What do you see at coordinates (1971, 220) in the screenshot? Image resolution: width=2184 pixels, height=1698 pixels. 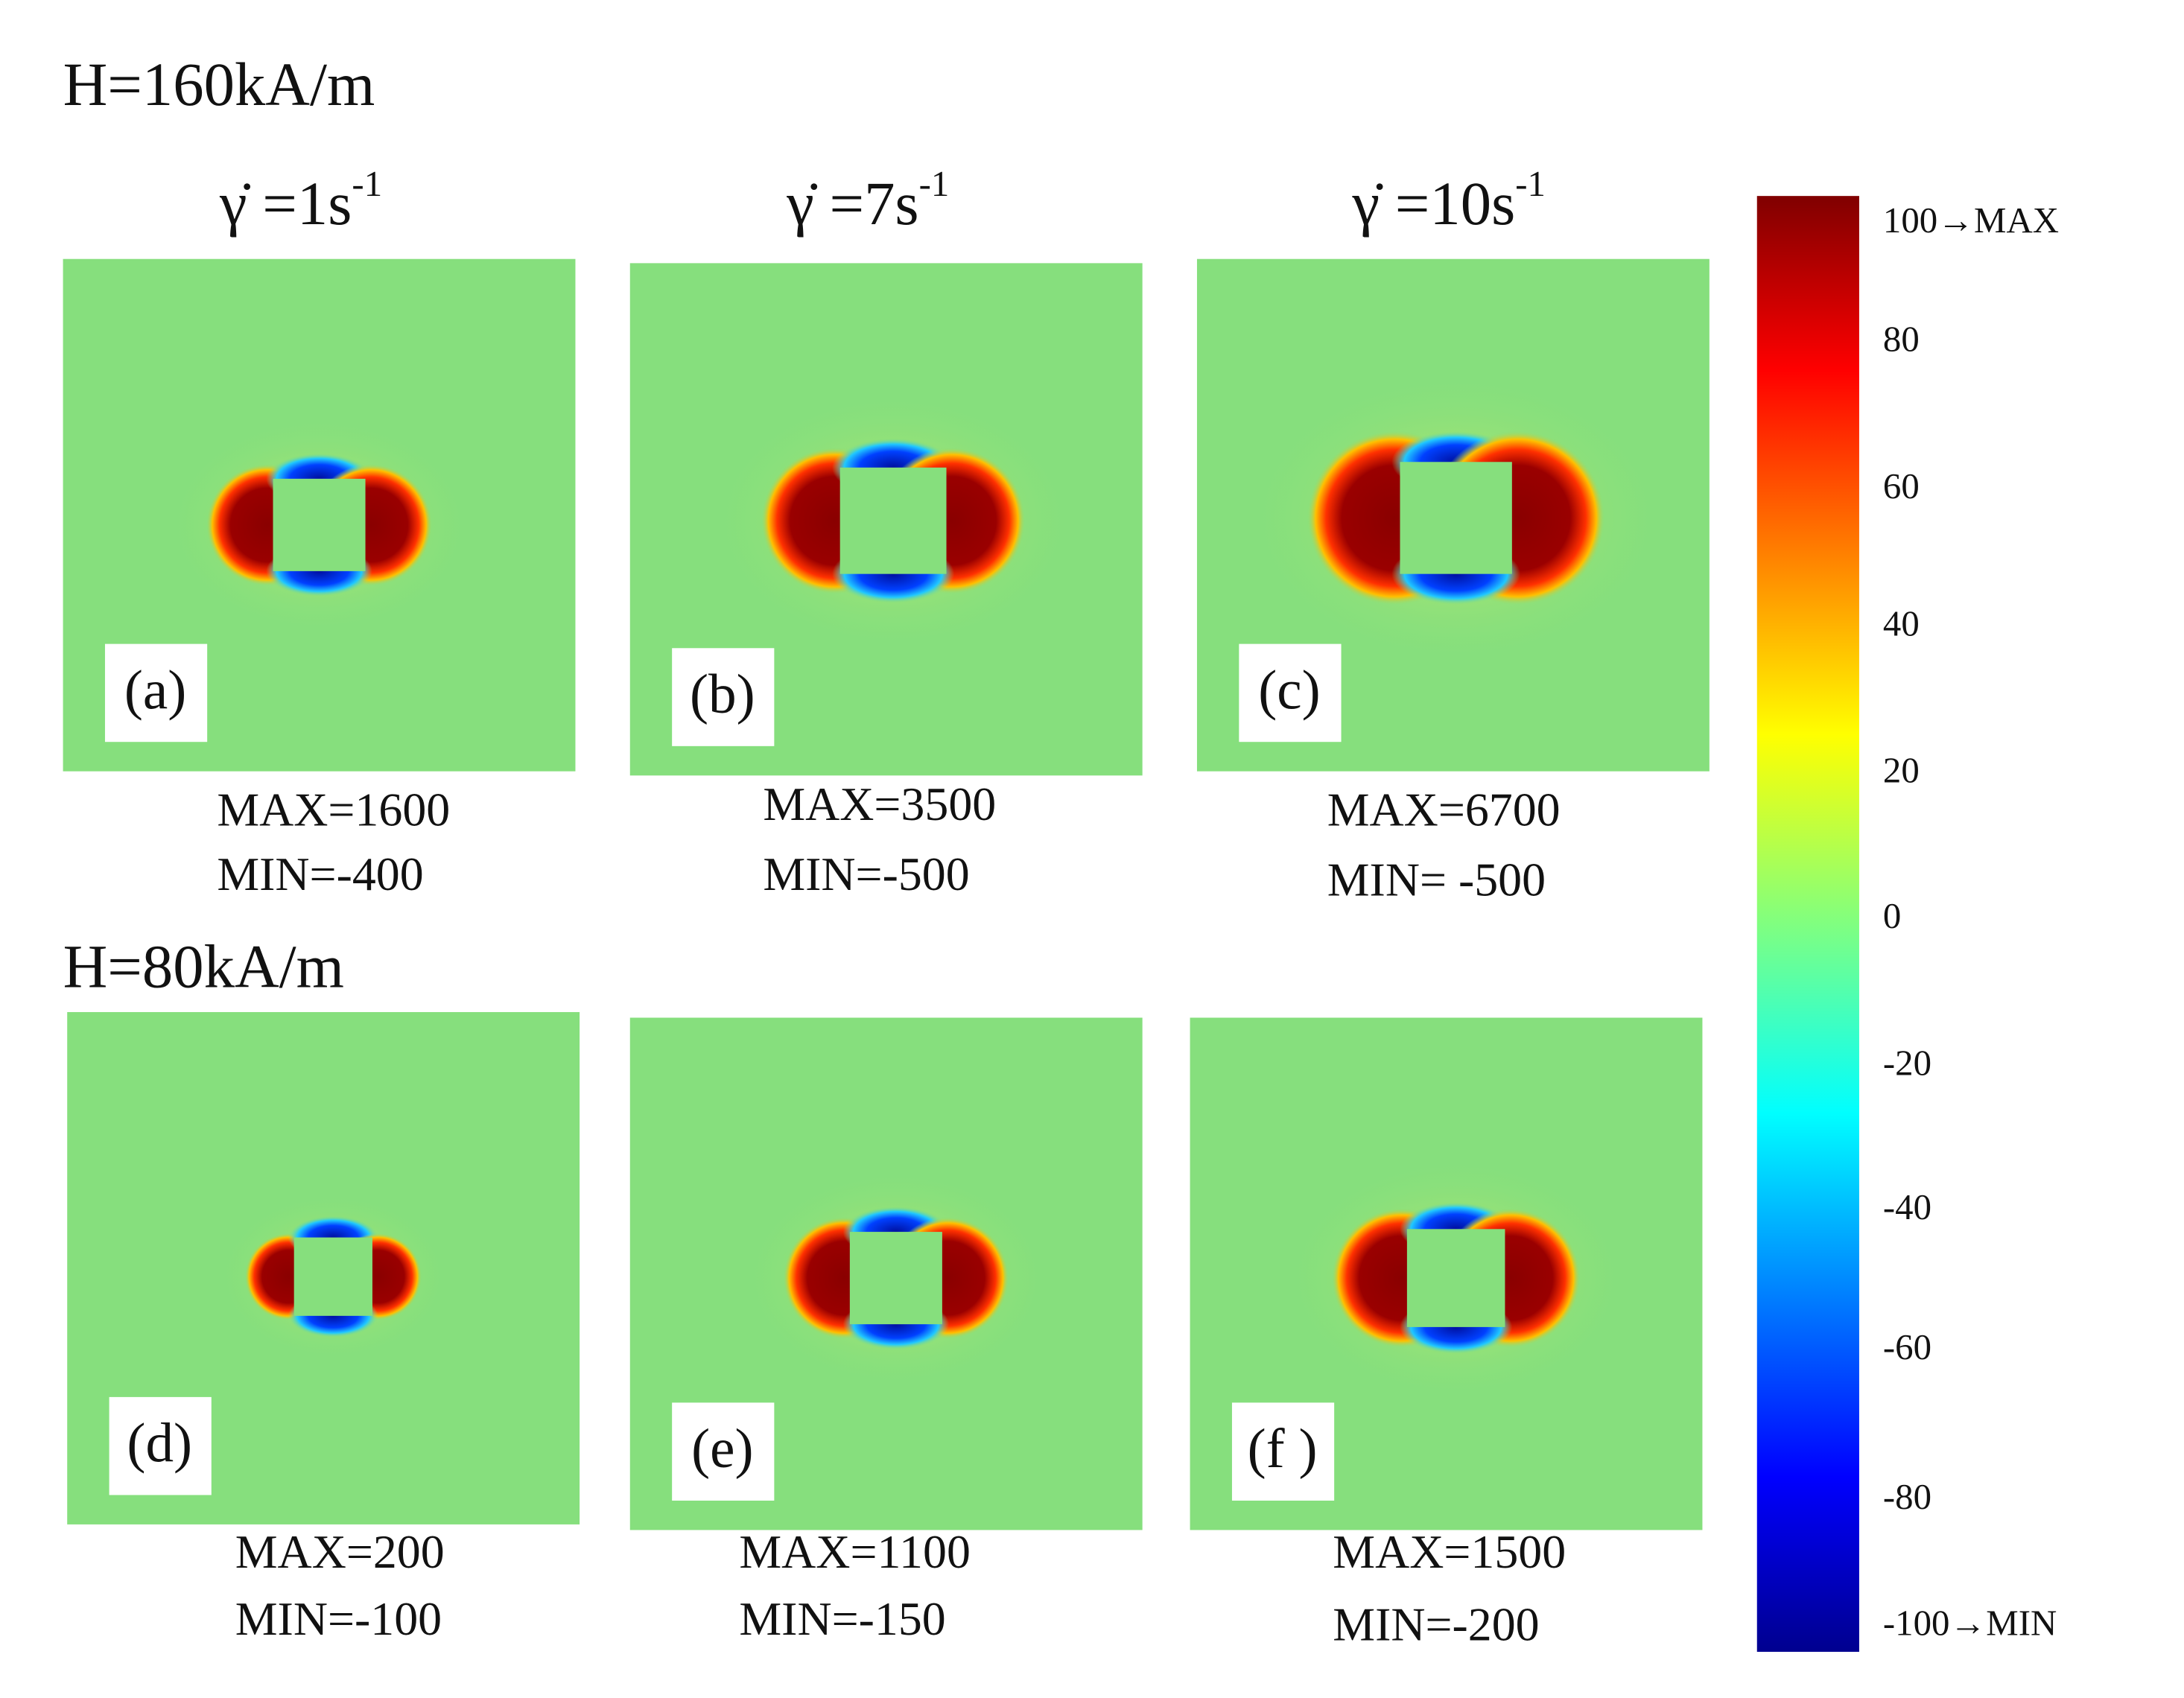 I see `colorbar-tick-label: 100→MAX` at bounding box center [1971, 220].